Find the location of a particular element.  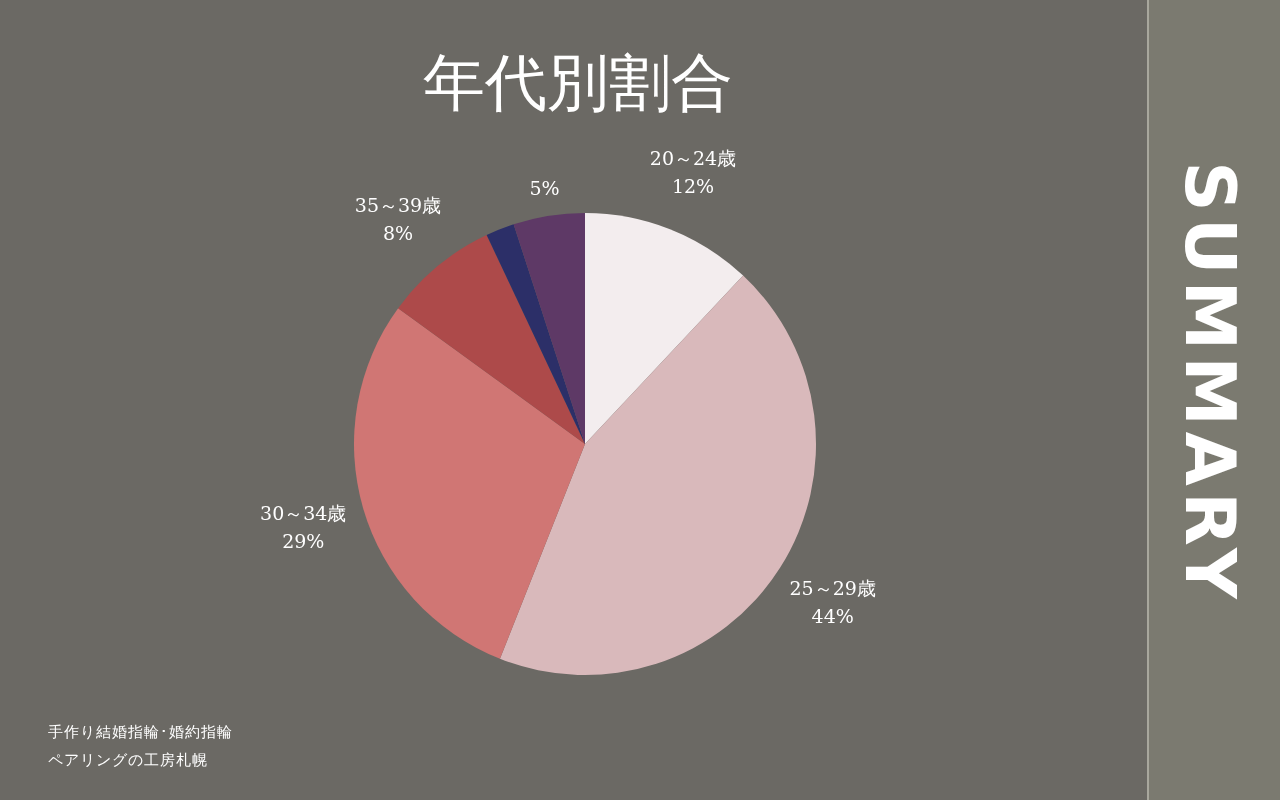

slice-label: 35～39歳 is located at coordinates (398, 204).